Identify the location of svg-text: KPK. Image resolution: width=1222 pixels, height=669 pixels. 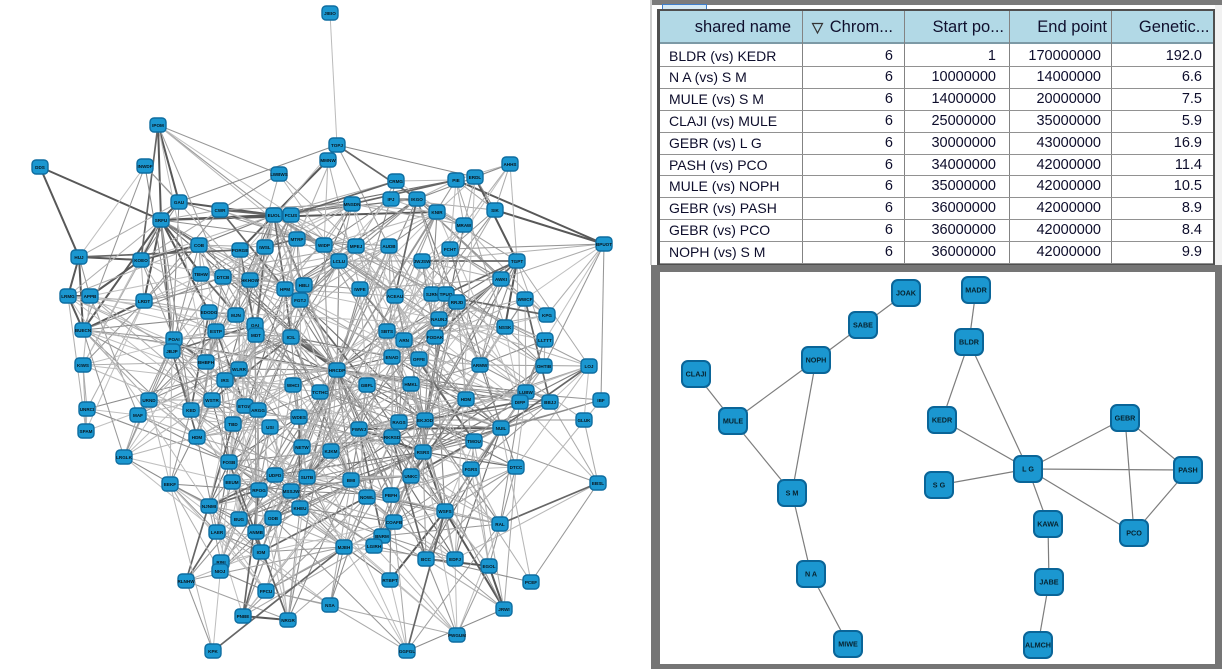
(213, 651).